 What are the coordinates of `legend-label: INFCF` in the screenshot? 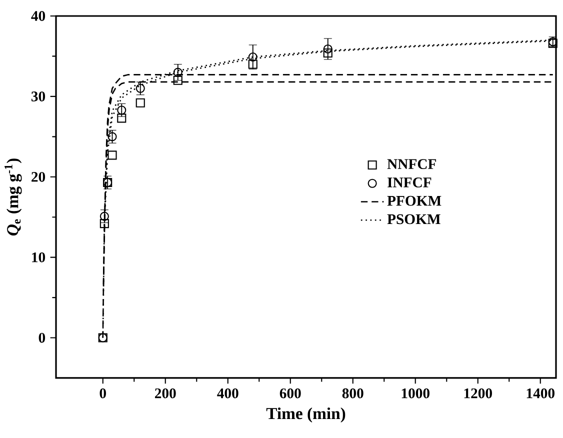 It's located at (410, 183).